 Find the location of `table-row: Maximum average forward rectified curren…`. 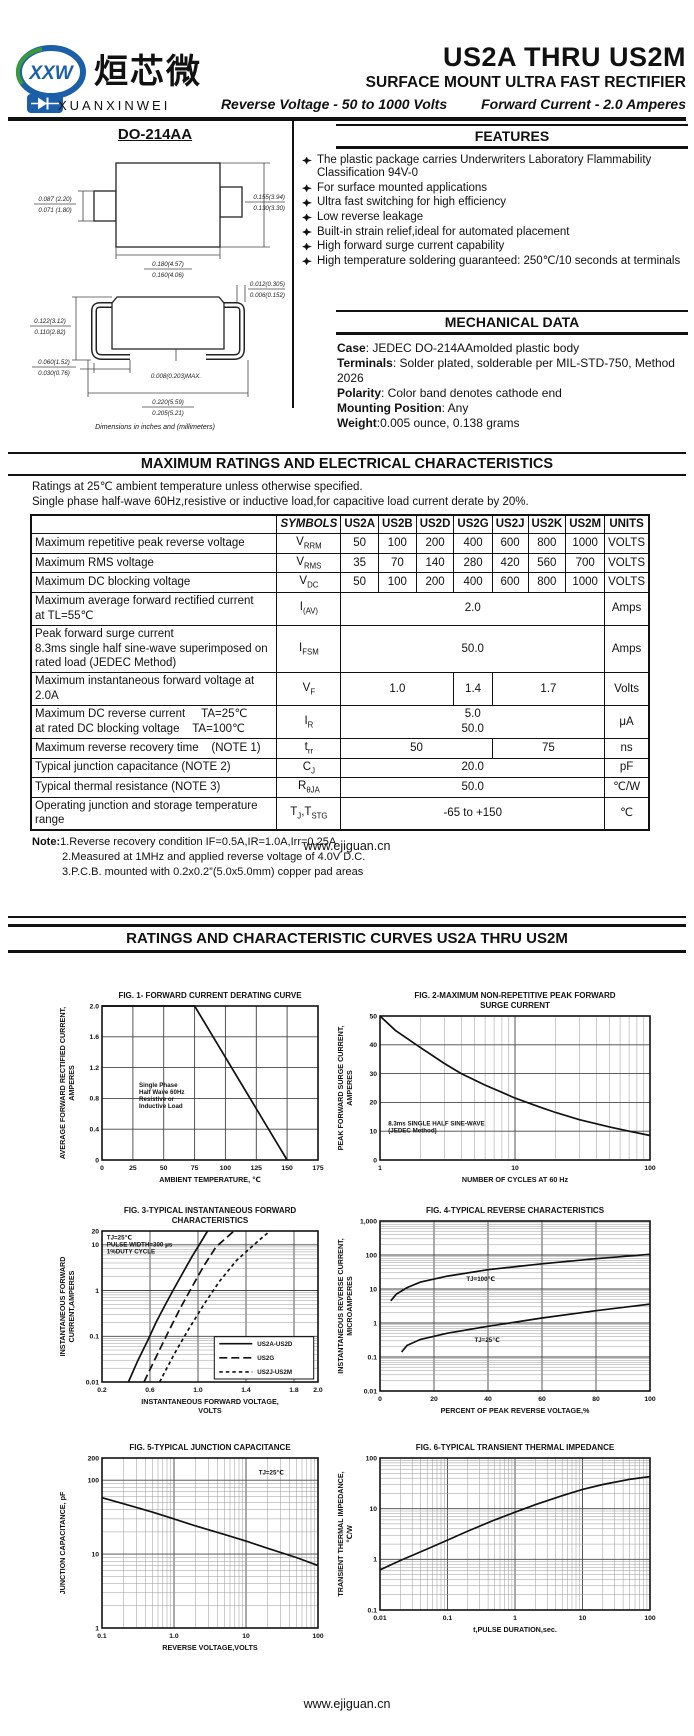

table-row: Maximum average forward rectified curren… is located at coordinates (340, 608).